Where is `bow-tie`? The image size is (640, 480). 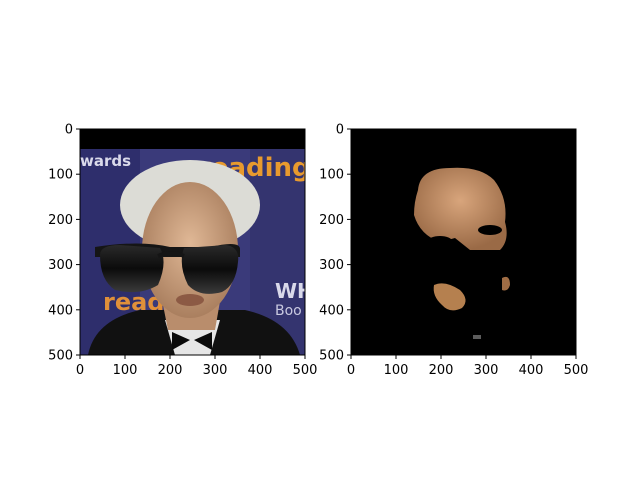
bow-tie is located at coordinates (192, 341).